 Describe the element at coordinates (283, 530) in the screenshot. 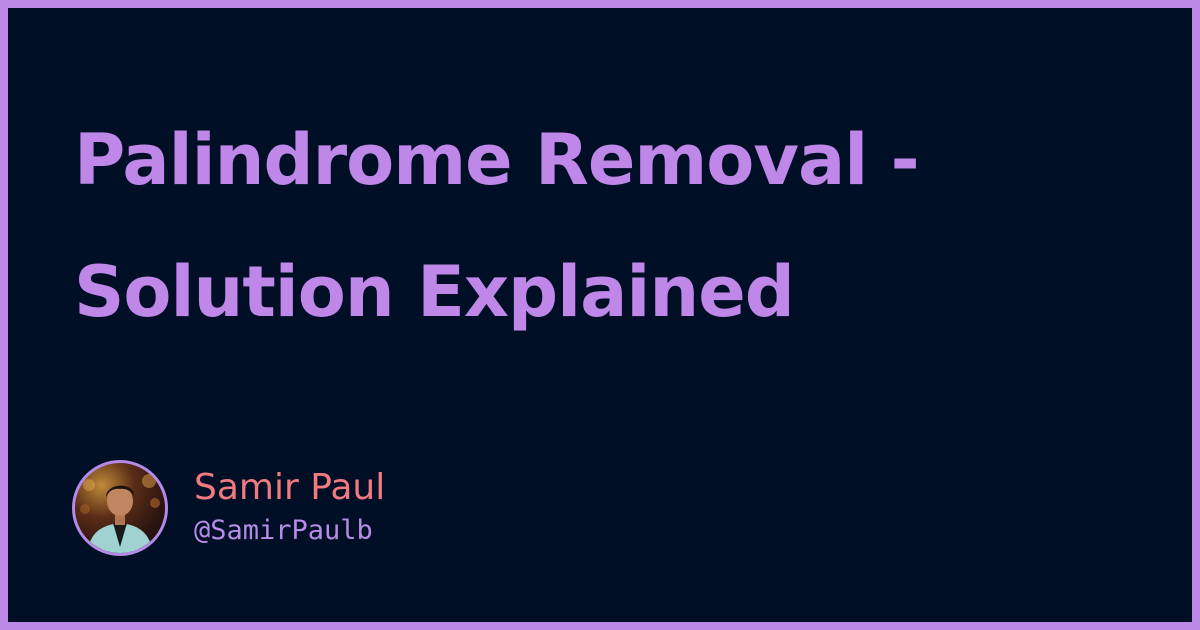

I see `author-handle: @SamirPaulb` at that location.